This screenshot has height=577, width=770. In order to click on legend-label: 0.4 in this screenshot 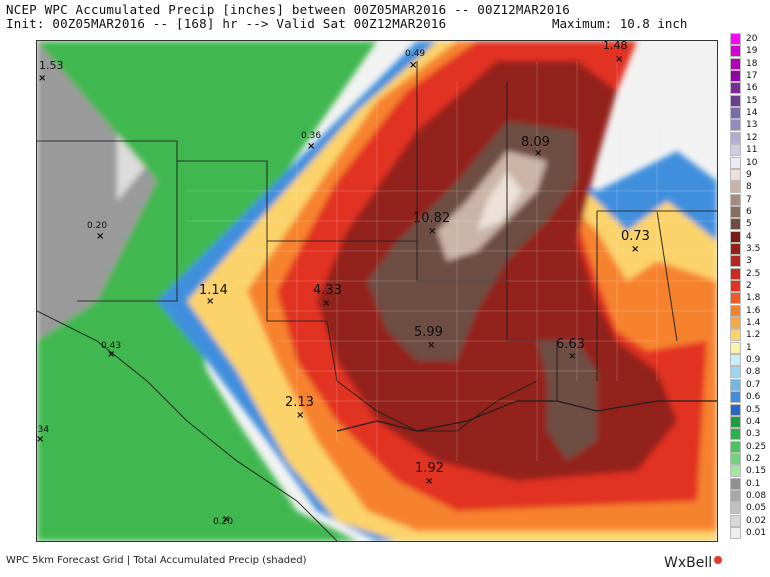, I will do `click(753, 421)`.